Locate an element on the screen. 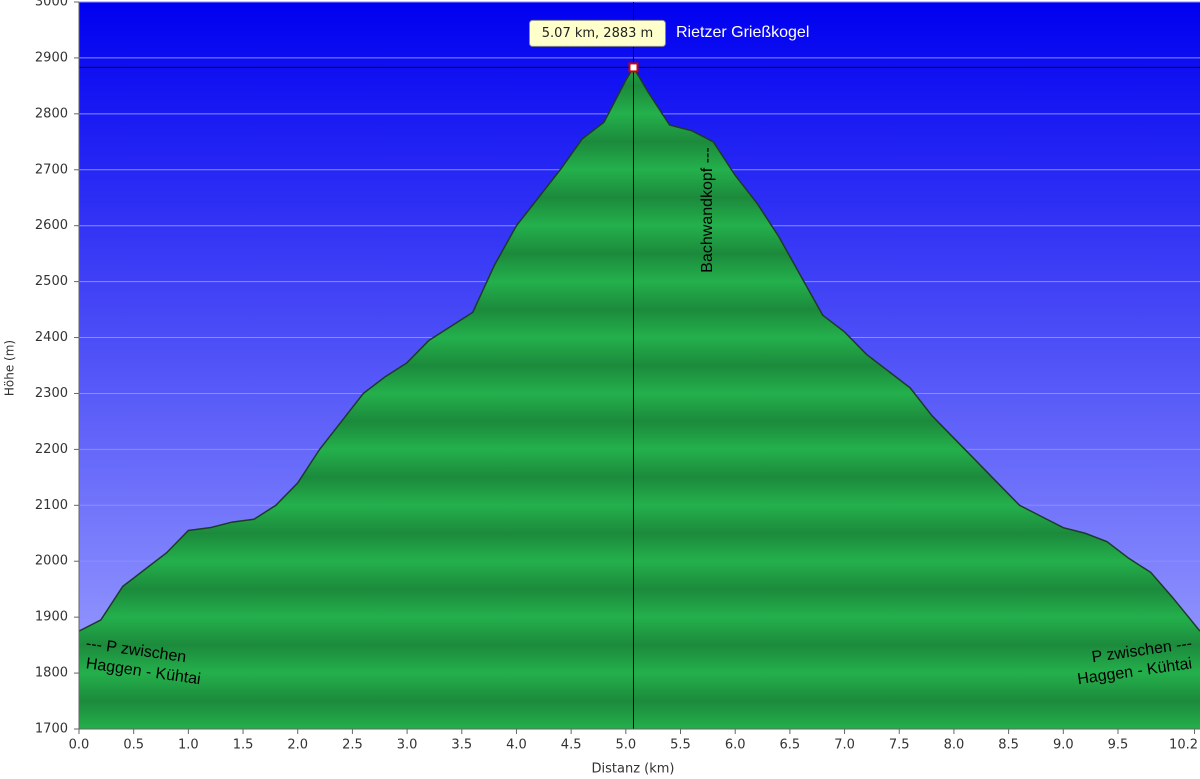  x-tick-label: 2.5 is located at coordinates (352, 745).